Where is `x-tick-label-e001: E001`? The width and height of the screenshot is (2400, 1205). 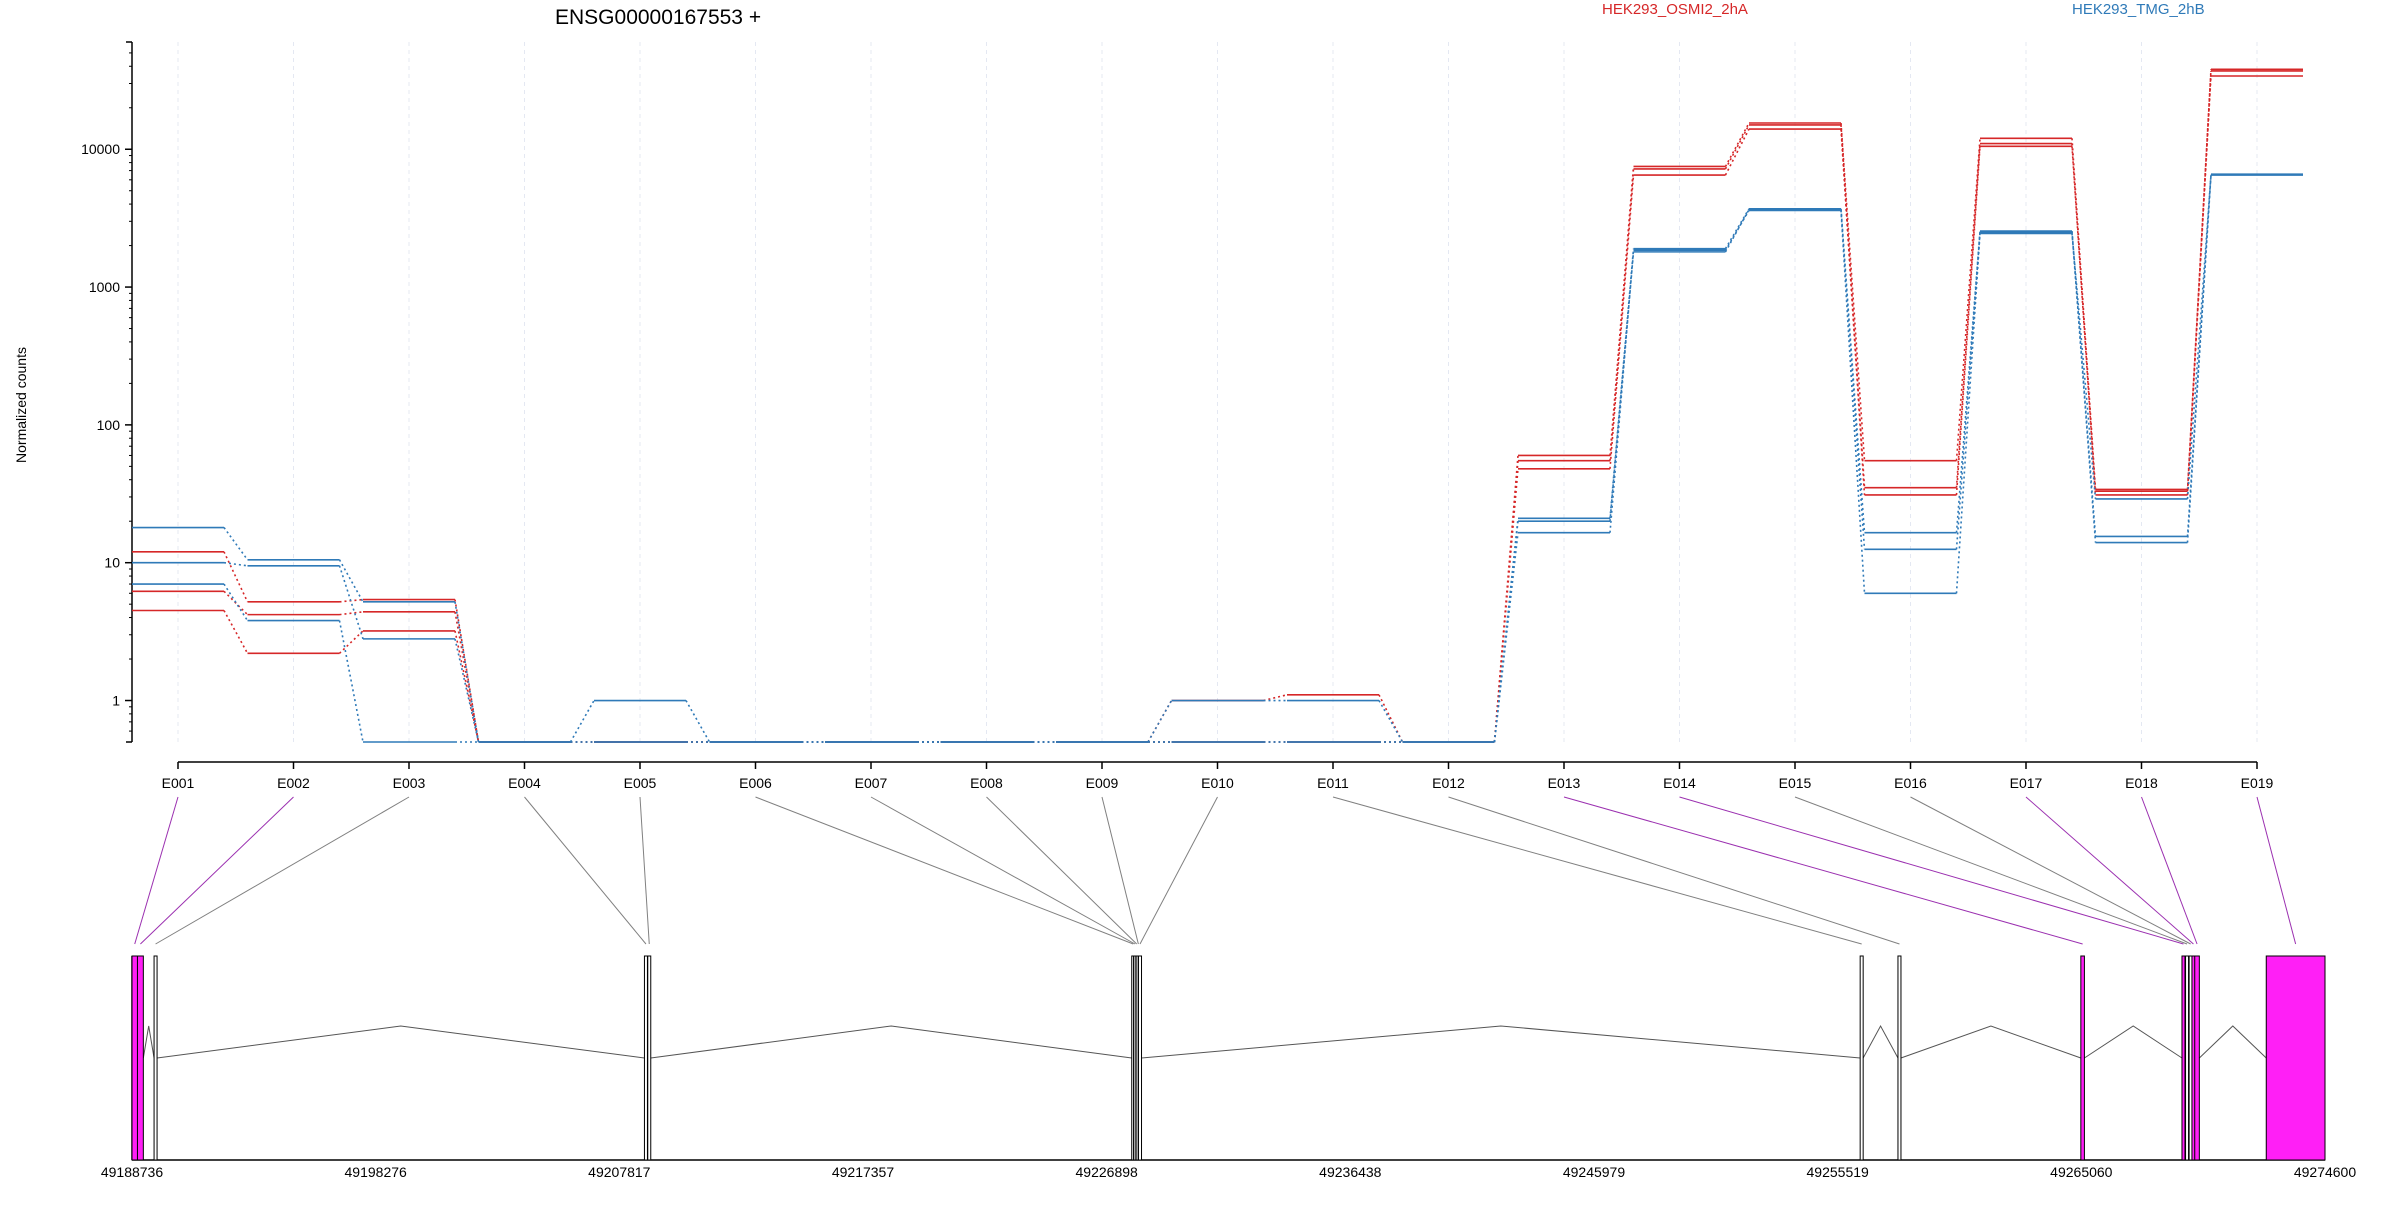 x-tick-label-e001: E001 is located at coordinates (178, 783).